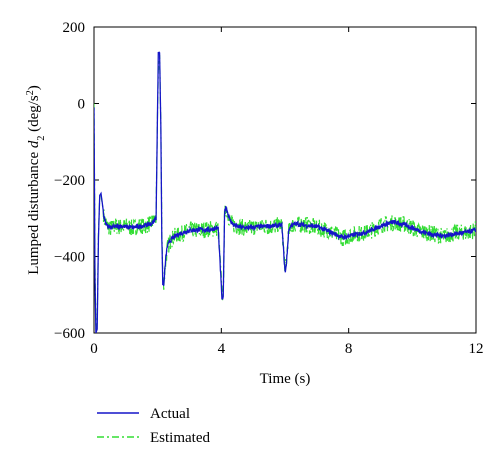 The height and width of the screenshot is (473, 500). I want to click on y-axis-label-unit: (deg/s, so click(34, 115).